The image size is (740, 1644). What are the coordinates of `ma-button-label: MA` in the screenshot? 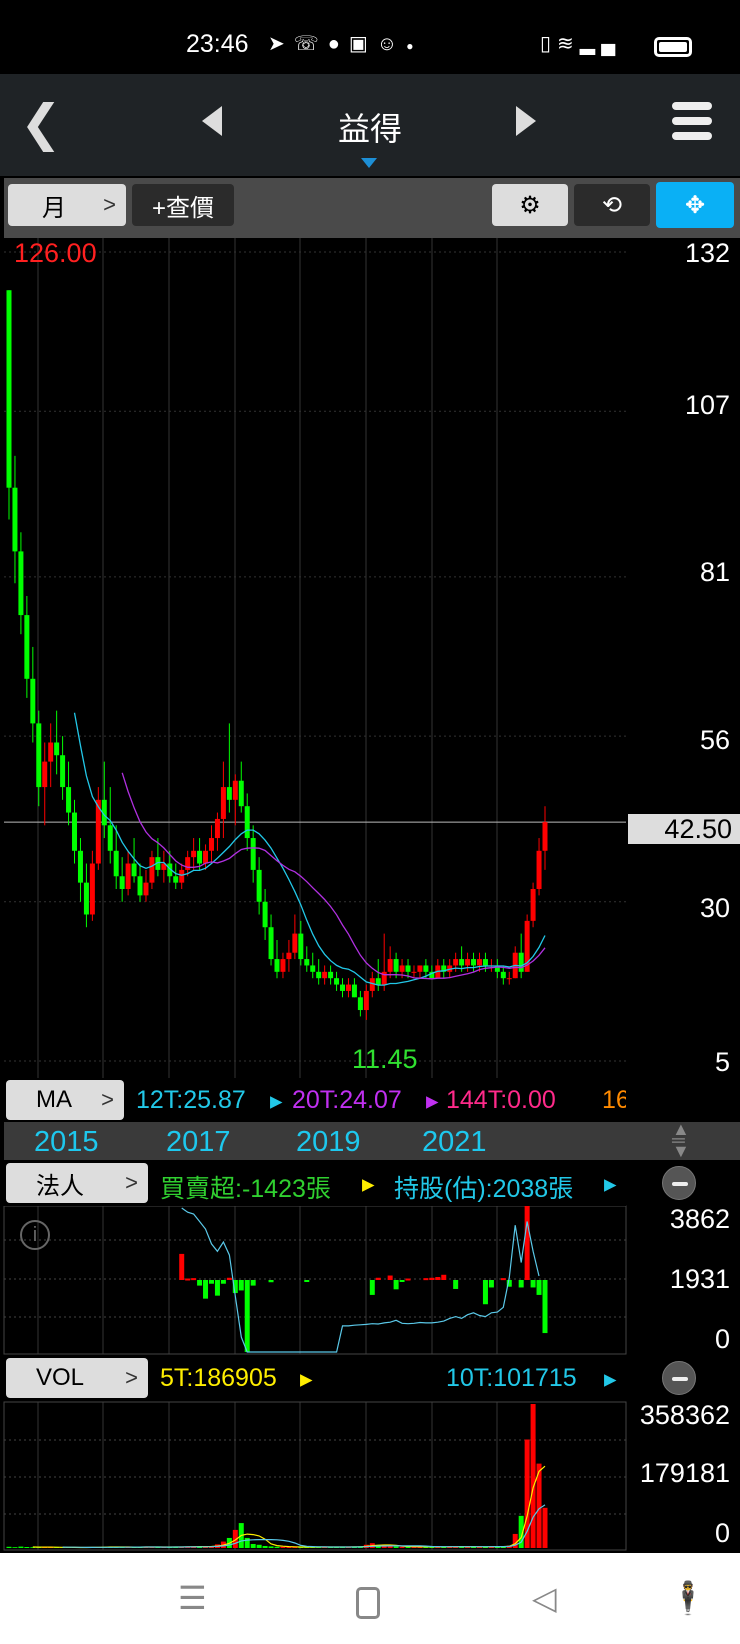 It's located at (54, 1099).